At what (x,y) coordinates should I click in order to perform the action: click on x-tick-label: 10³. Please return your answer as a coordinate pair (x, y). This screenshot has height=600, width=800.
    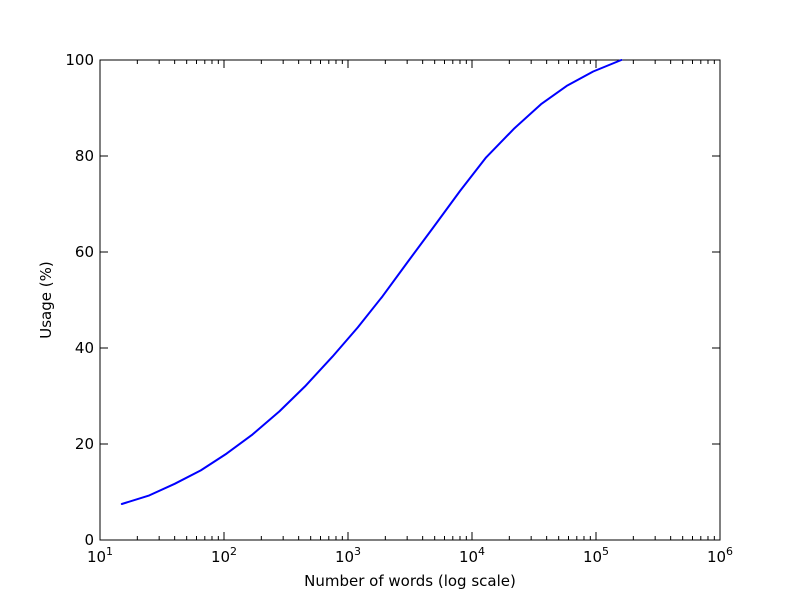
    Looking at the image, I should click on (348, 555).